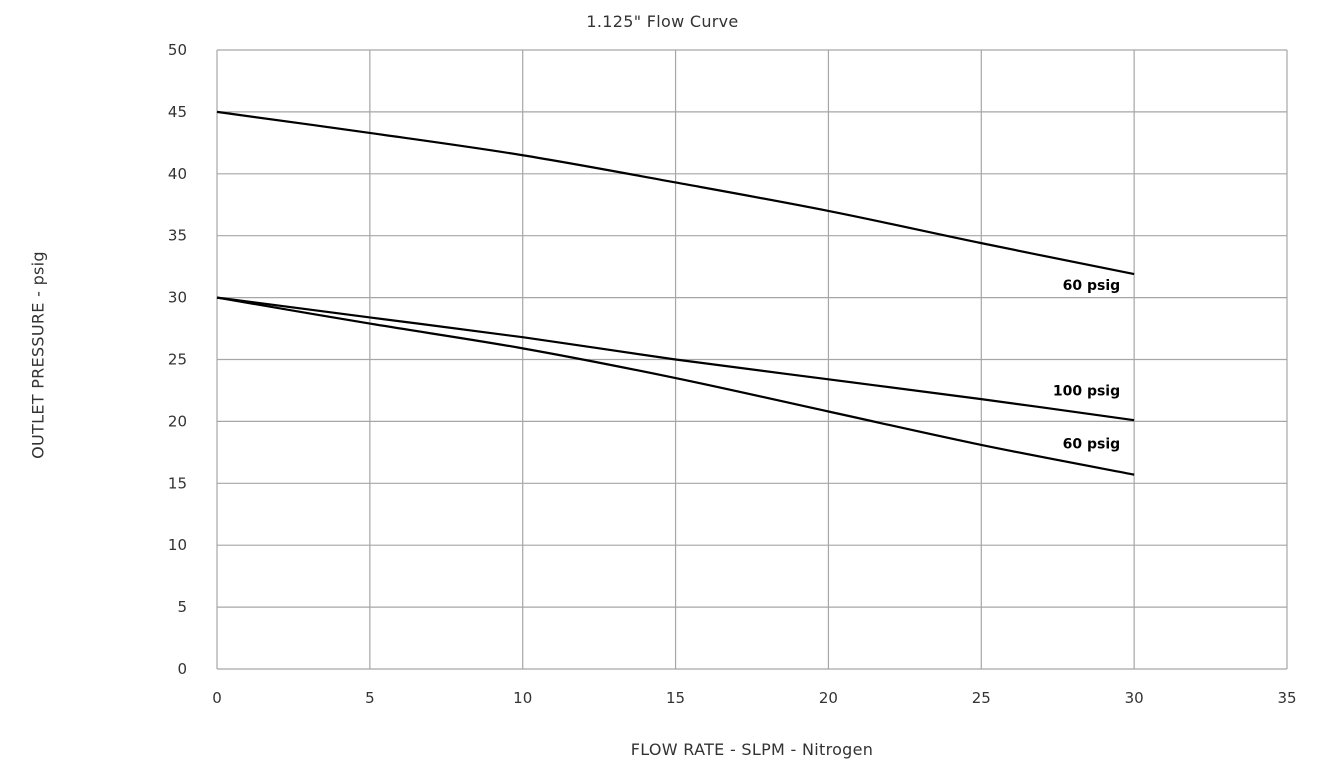  Describe the element at coordinates (182, 607) in the screenshot. I see `y-tick-label: 5` at that location.